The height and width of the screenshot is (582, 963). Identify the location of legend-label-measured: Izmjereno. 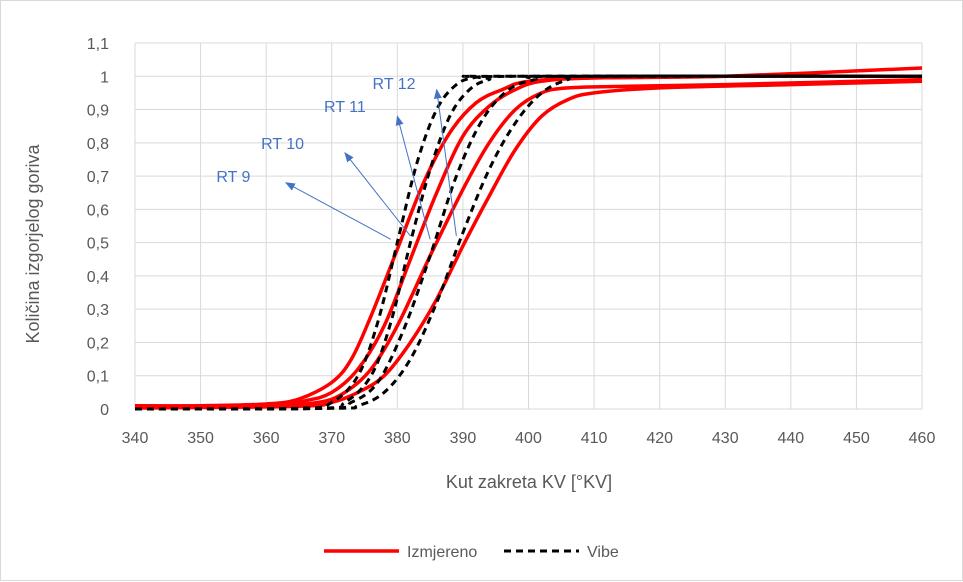
(442, 552).